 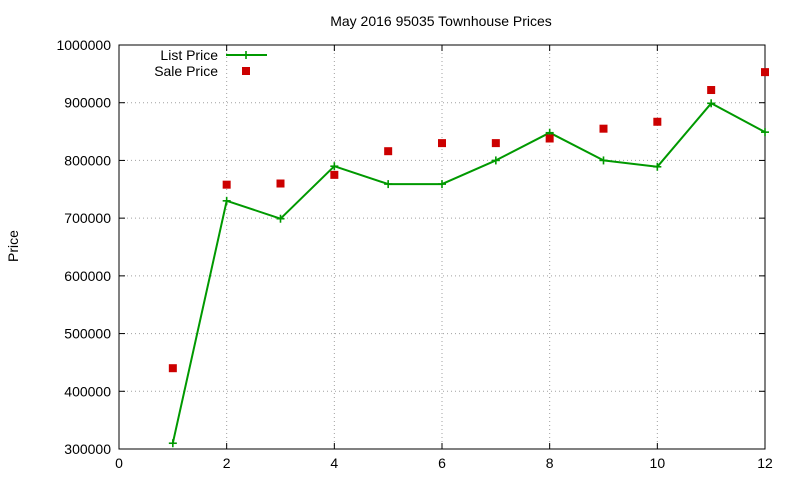 I want to click on y-tick-label: 800000, so click(x=87, y=160).